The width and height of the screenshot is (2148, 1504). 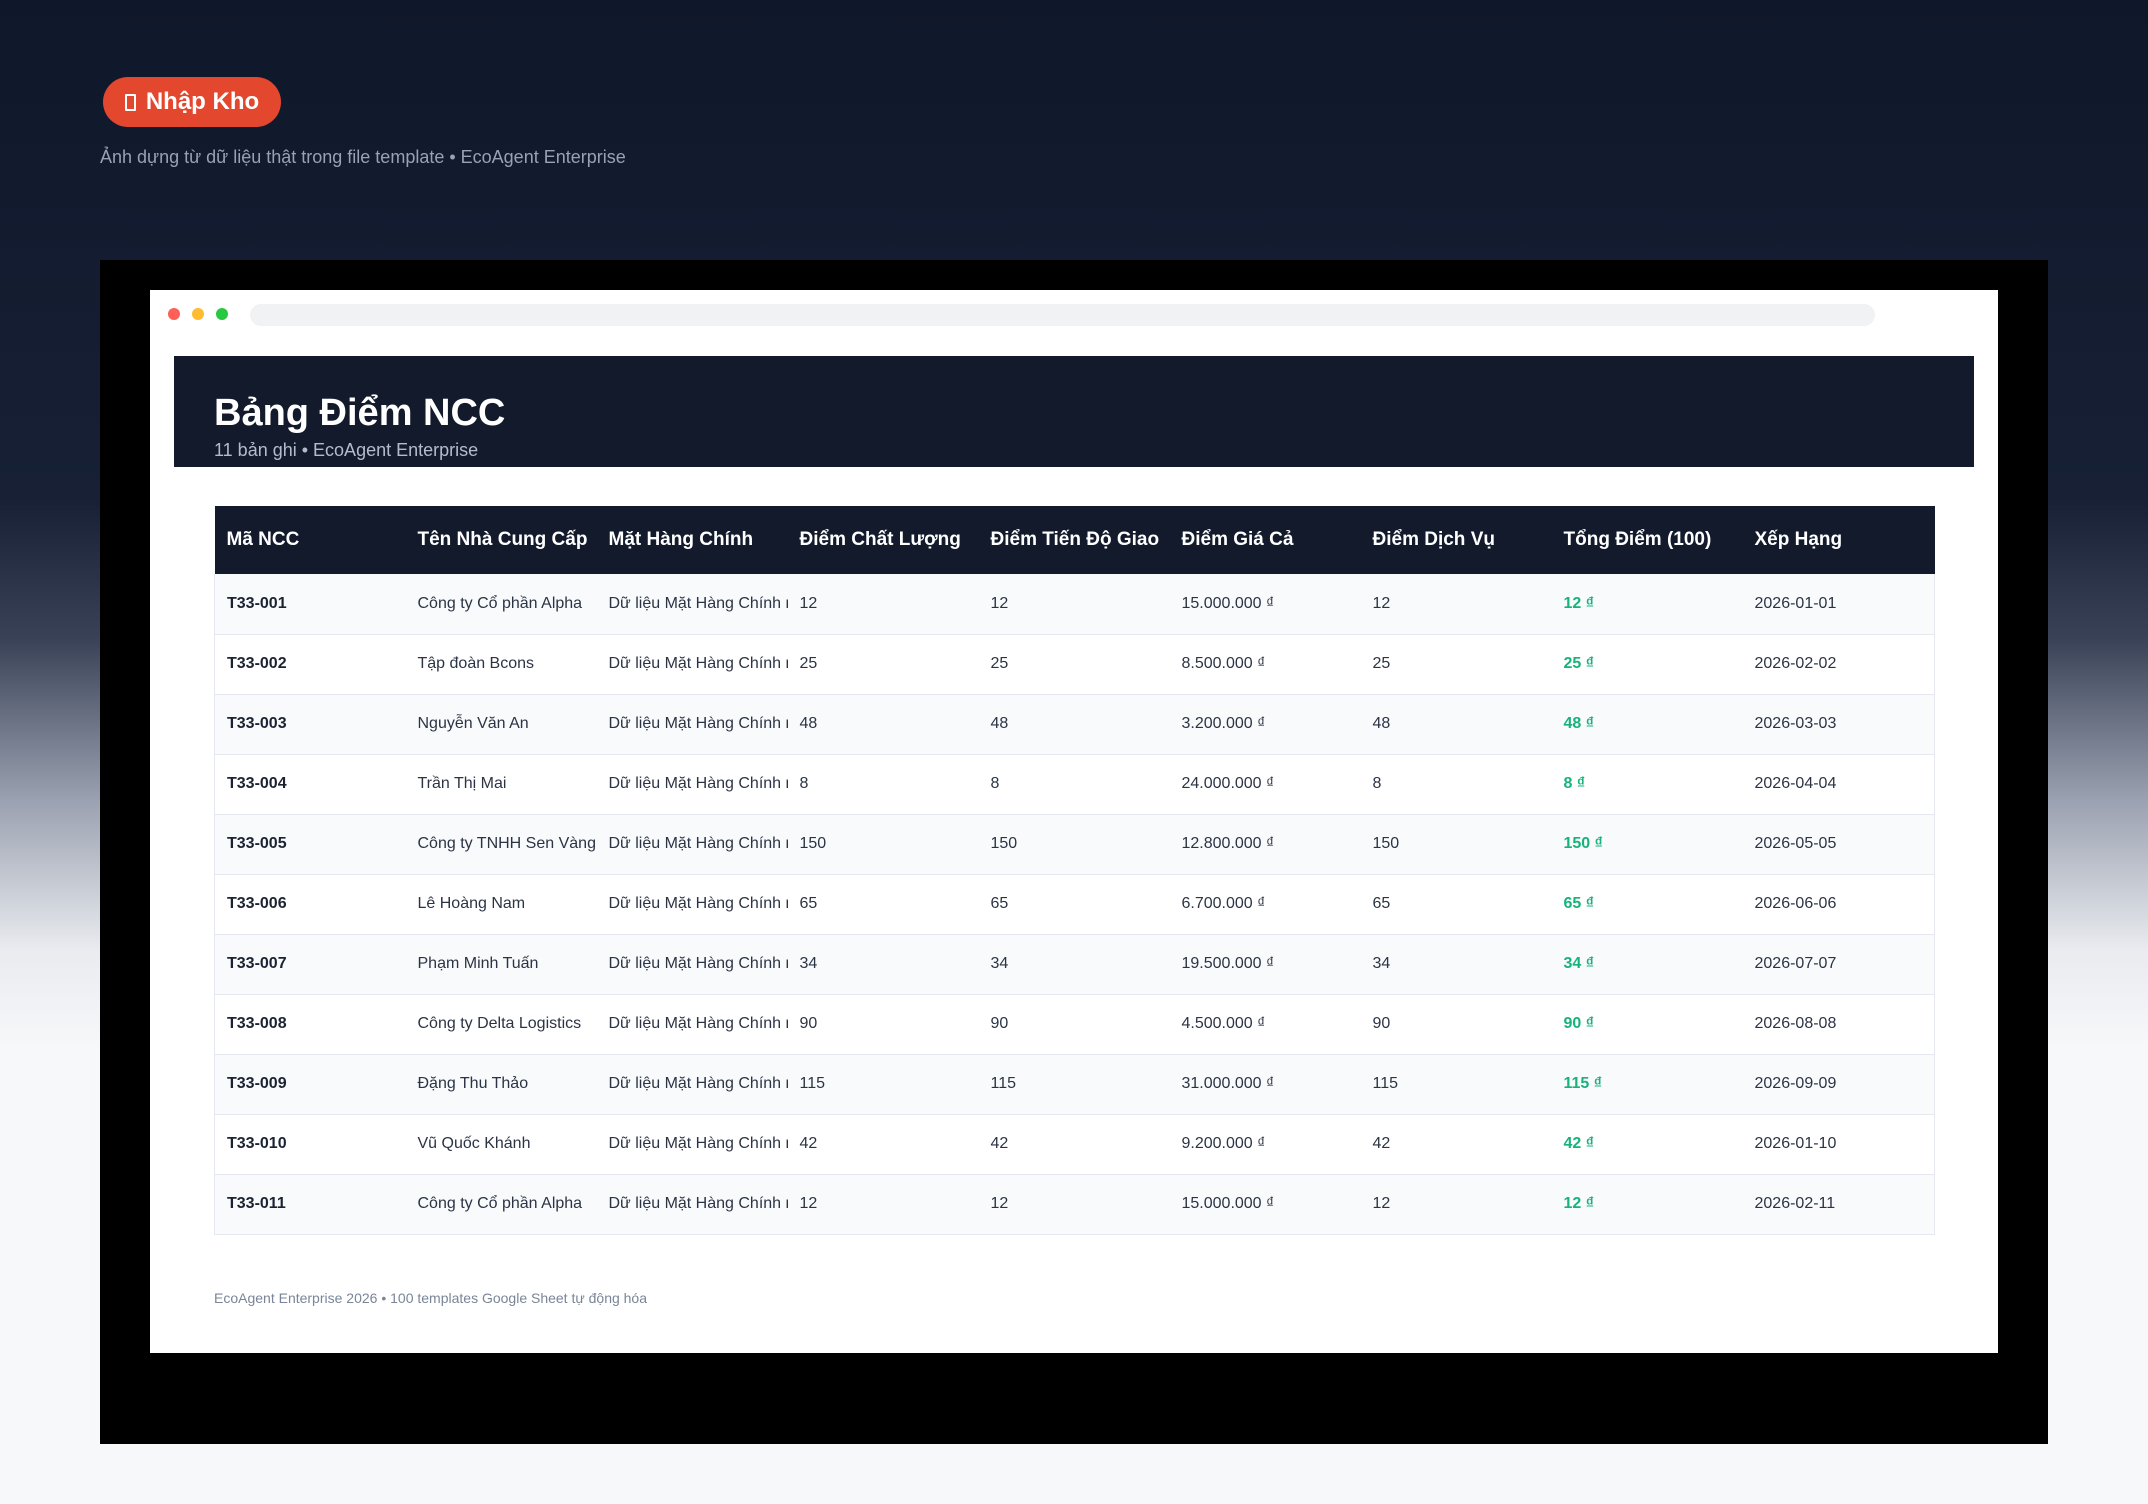 I want to click on table-cell: 12.800.000 ₫, so click(x=1265, y=844).